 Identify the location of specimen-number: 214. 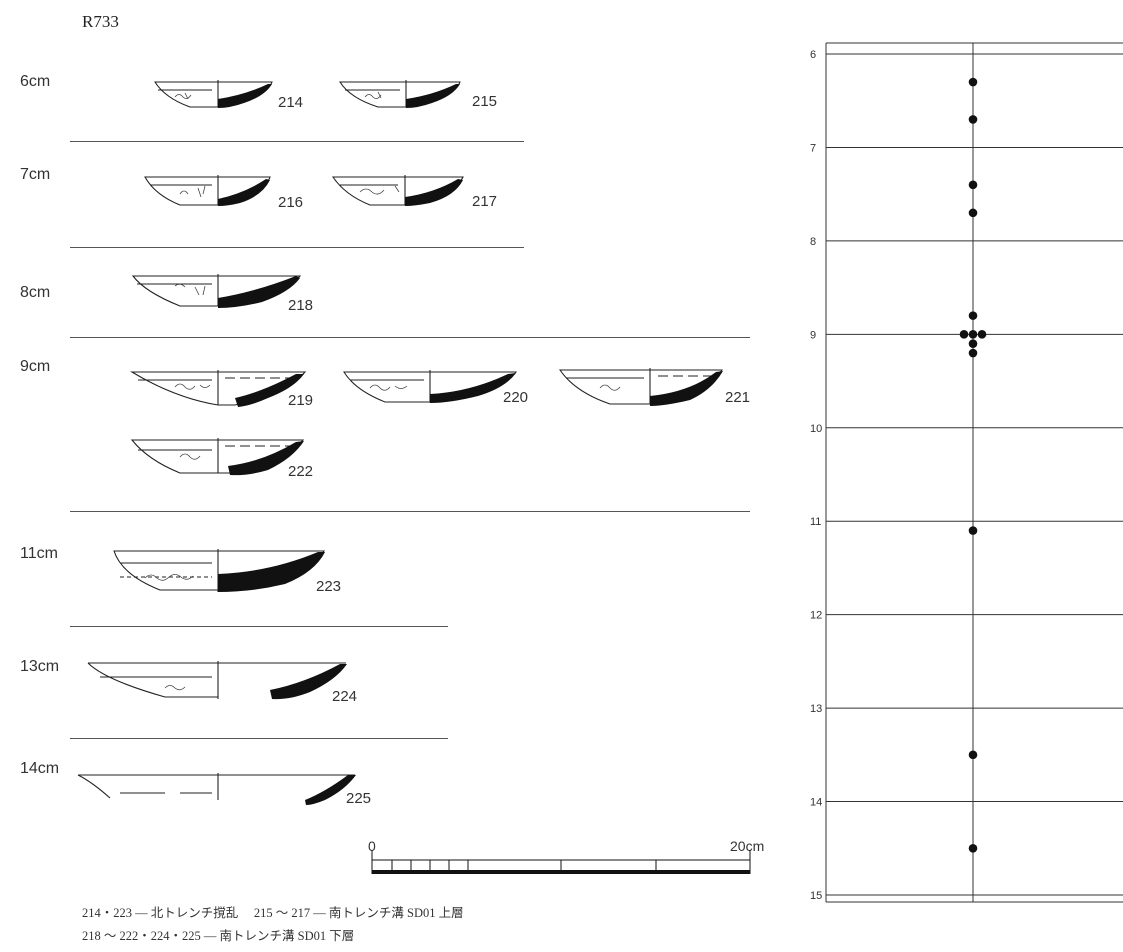
(291, 102).